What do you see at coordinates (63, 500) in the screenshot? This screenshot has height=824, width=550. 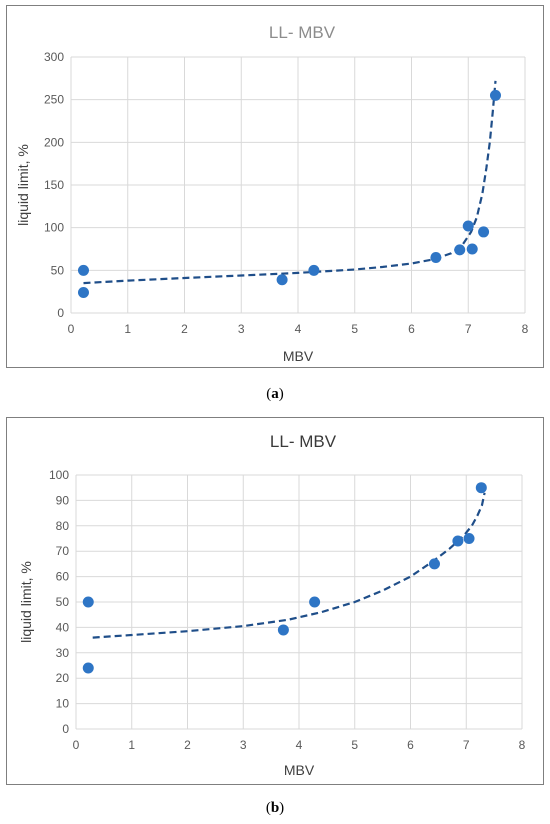 I see `y-tick-label: 90` at bounding box center [63, 500].